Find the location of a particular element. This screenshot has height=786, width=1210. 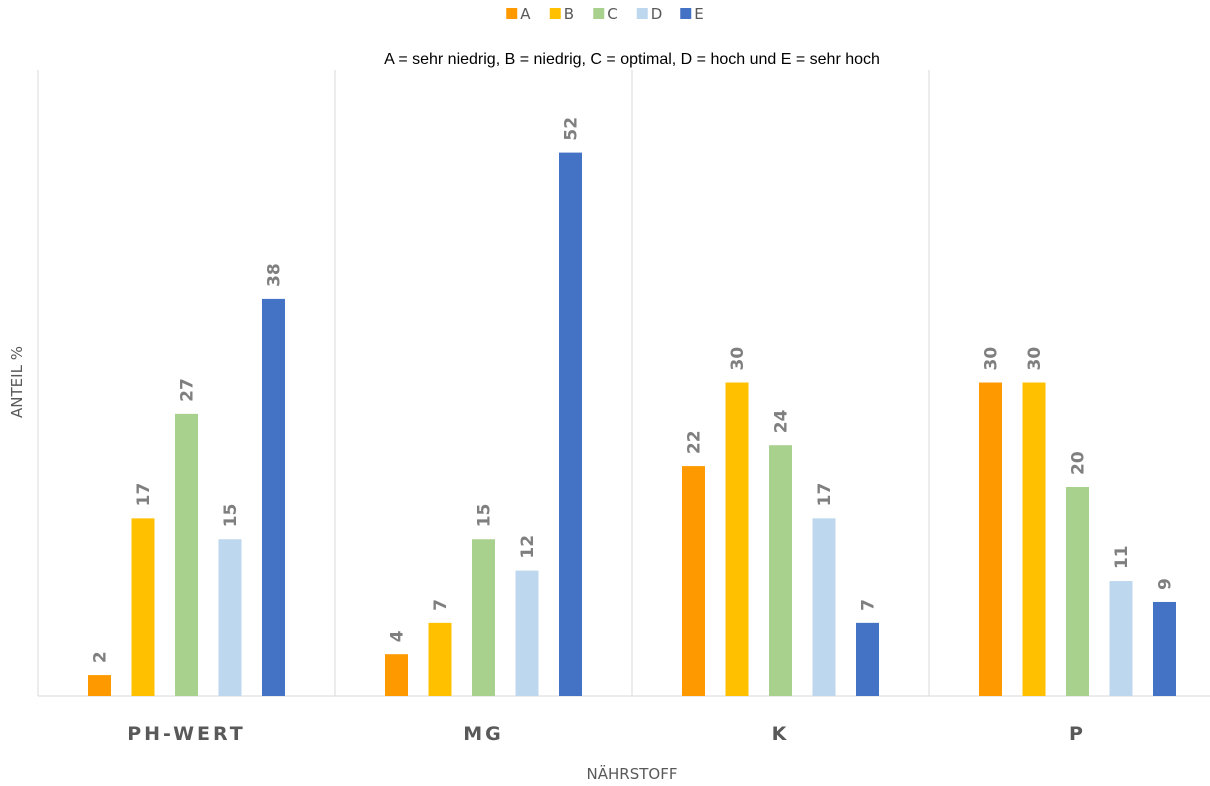

data-label: 20 is located at coordinates (1079, 463).